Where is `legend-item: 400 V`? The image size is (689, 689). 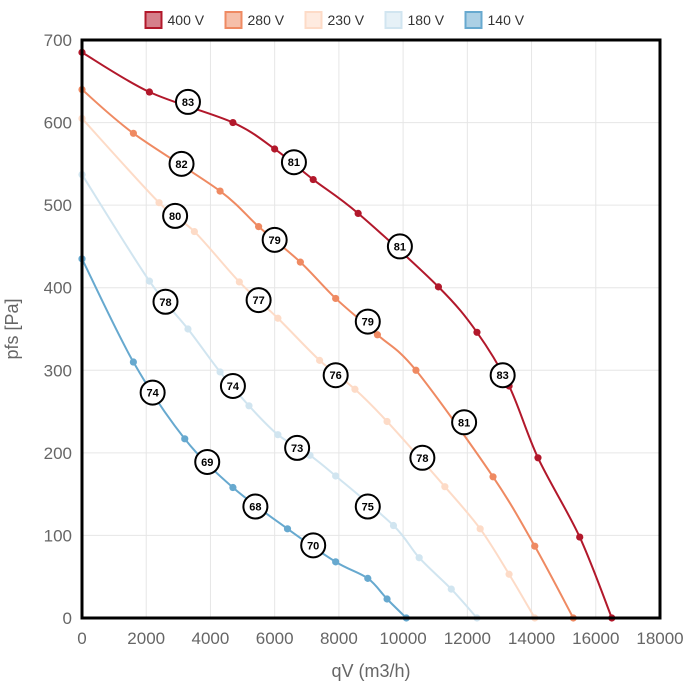
legend-item: 400 V is located at coordinates (174, 20).